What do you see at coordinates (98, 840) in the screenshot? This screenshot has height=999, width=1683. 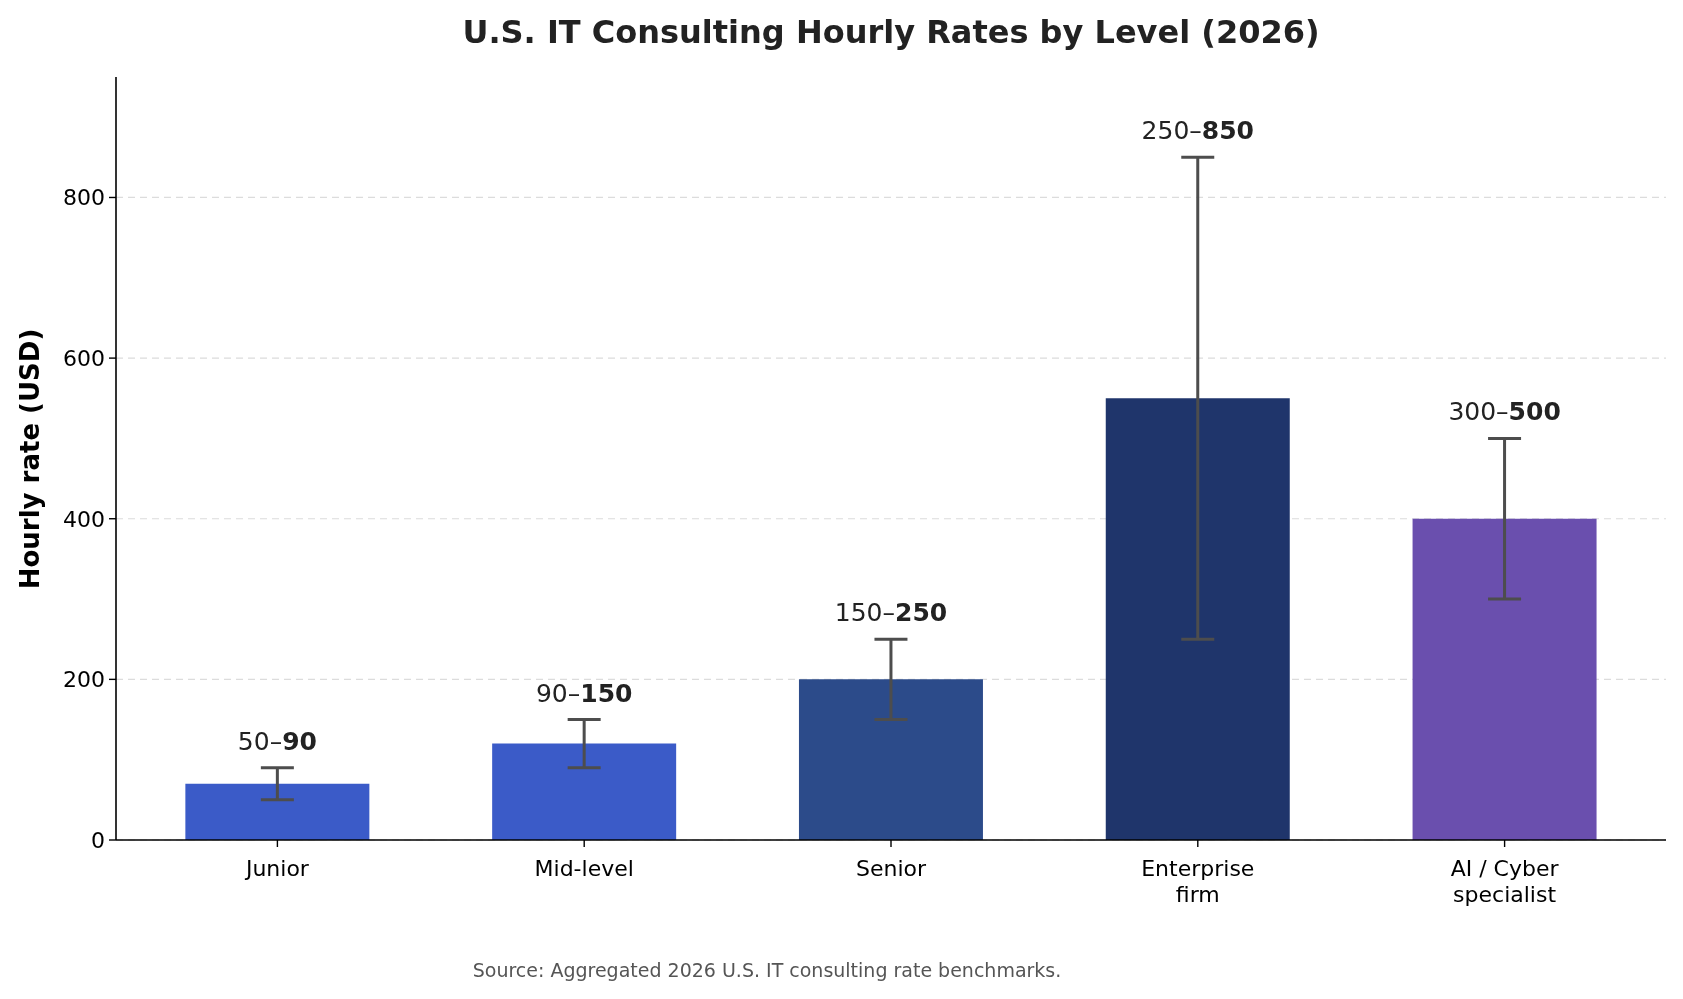 I see `y-tick-label: 0` at bounding box center [98, 840].